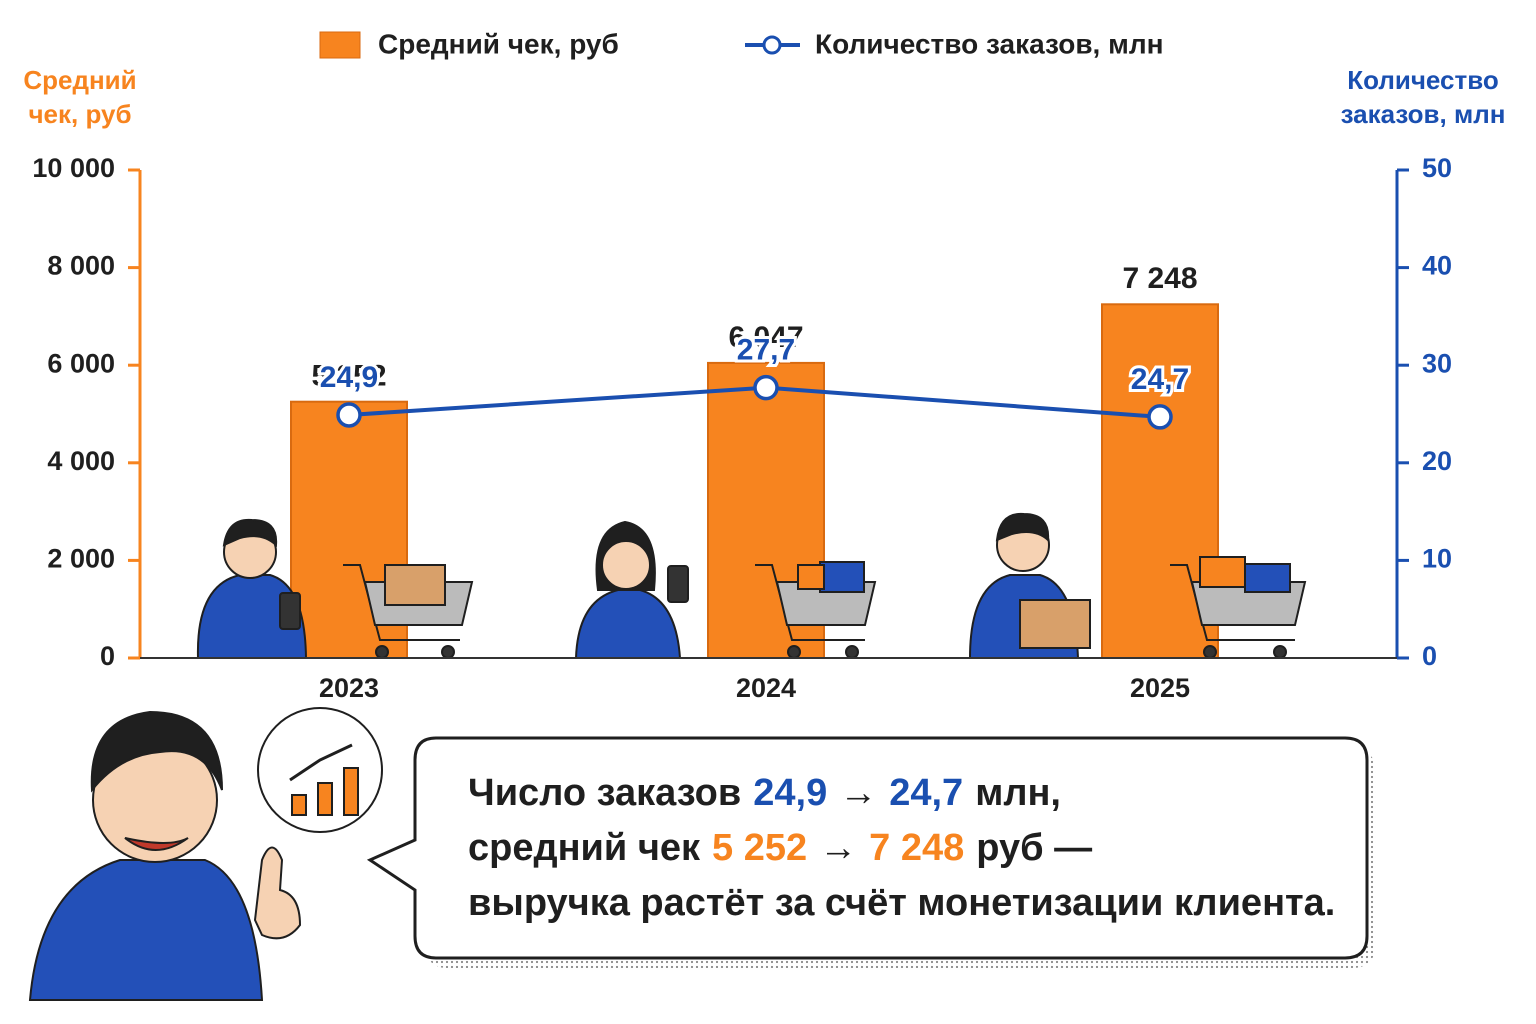 The height and width of the screenshot is (1024, 1536). Describe the element at coordinates (1437, 363) in the screenshot. I see `y2-tick-label: 30` at that location.